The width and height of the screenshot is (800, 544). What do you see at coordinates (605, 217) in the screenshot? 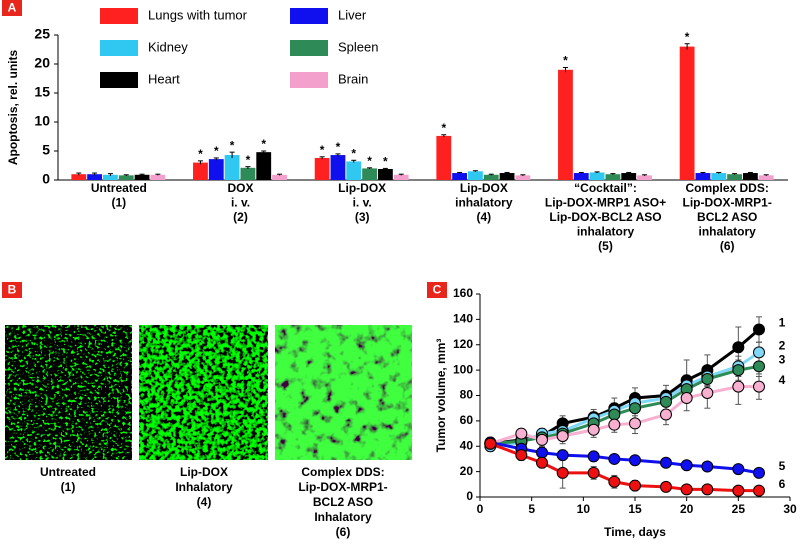
I see `x-tick-label: Lip-DOX-BCL2 ASO` at bounding box center [605, 217].